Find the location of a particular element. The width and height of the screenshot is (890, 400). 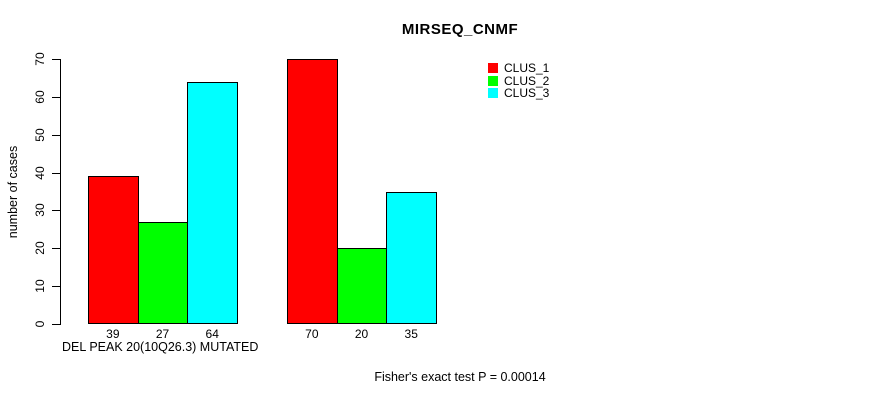

y-axis-tick-label: 30 is located at coordinates (40, 210).